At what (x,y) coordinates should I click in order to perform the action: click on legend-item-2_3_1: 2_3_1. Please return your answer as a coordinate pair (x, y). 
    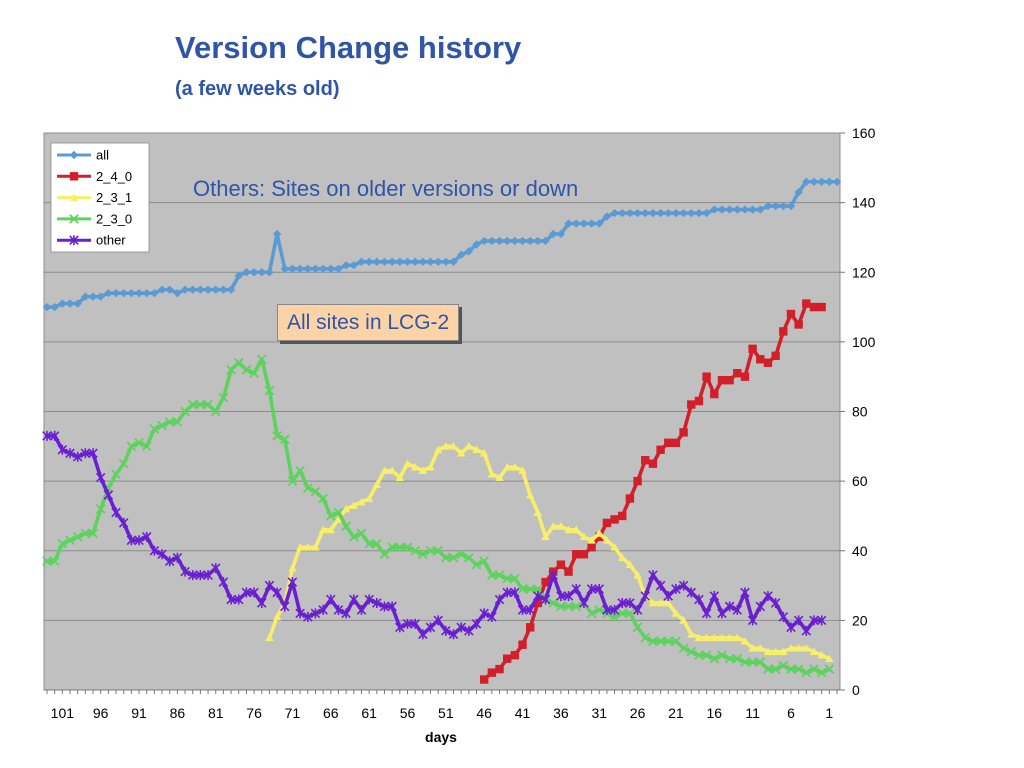
    Looking at the image, I should click on (94, 197).